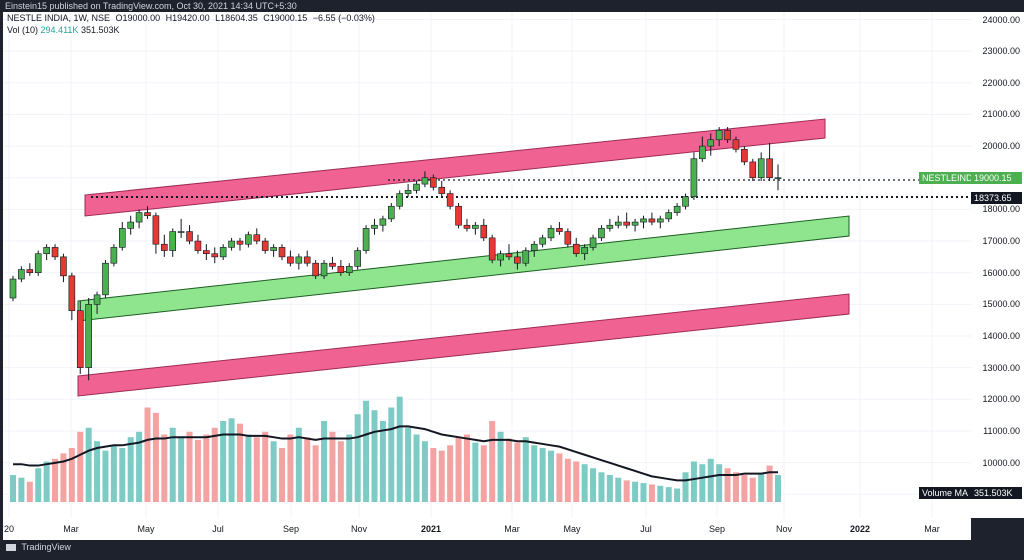  I want to click on volume-ma-value-legend: 351.503K, so click(100, 30).